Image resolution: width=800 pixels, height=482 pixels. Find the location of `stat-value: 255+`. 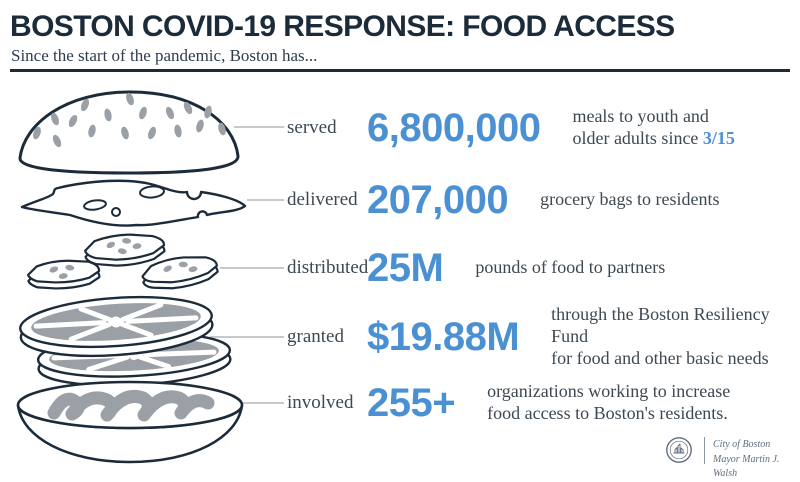

stat-value: 255+ is located at coordinates (411, 402).